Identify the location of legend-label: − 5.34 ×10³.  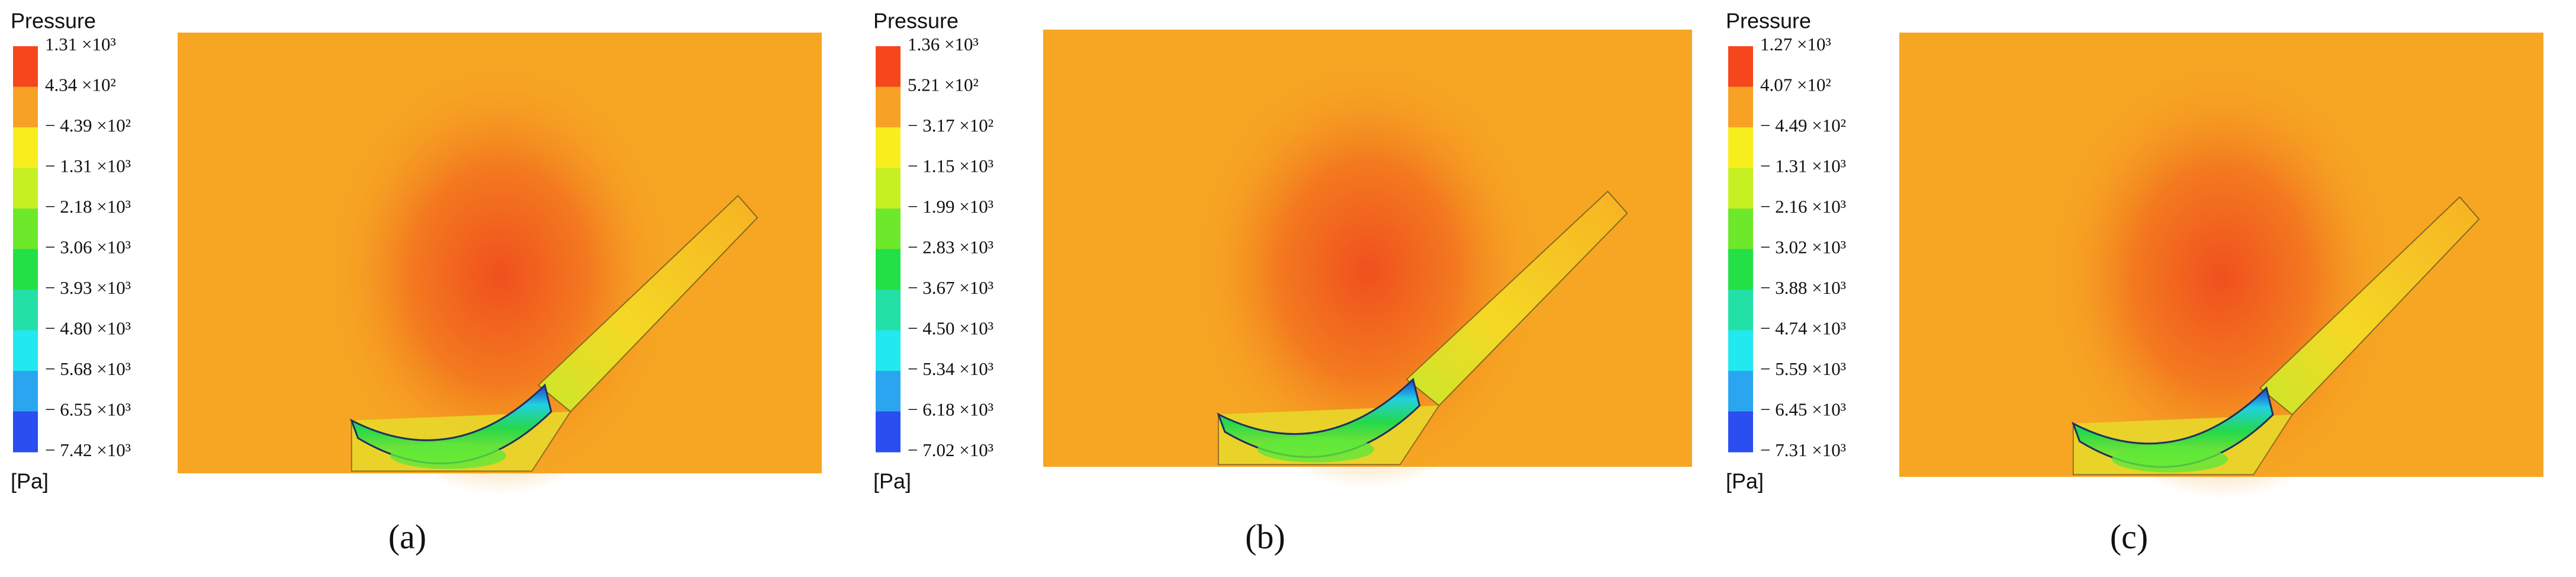
(951, 368).